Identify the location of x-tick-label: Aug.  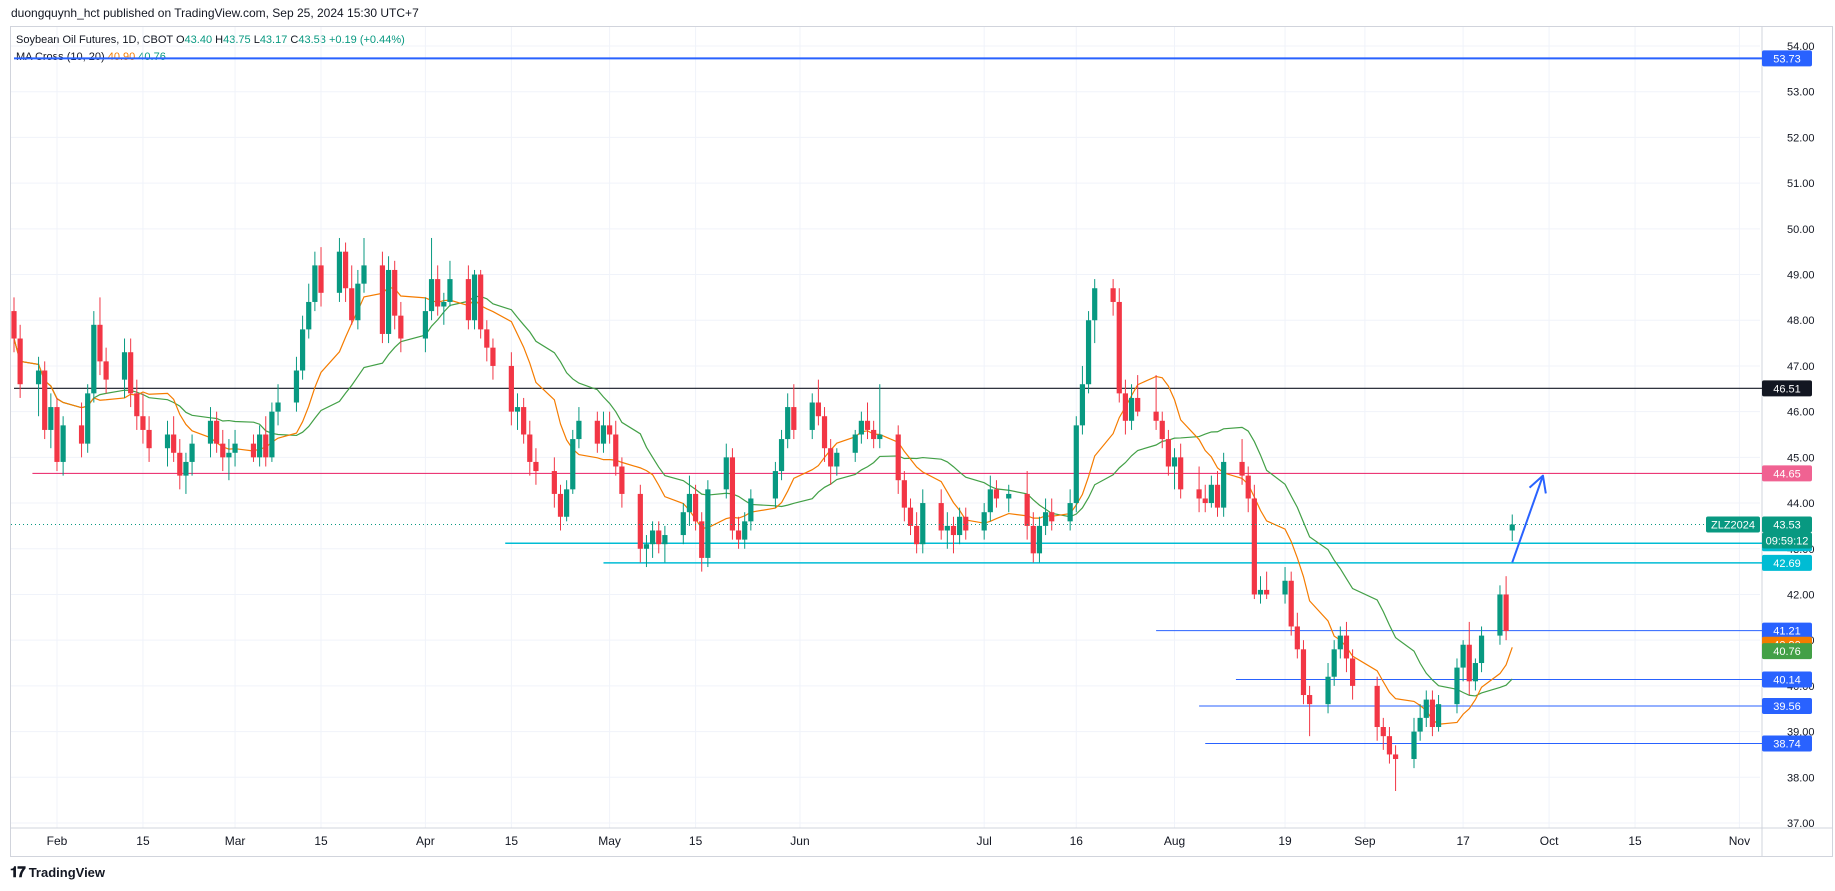
(1174, 841).